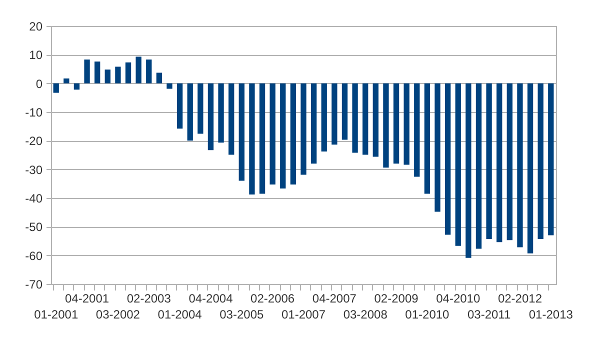  What do you see at coordinates (427, 315) in the screenshot?
I see `x-tick-label: 01-2010` at bounding box center [427, 315].